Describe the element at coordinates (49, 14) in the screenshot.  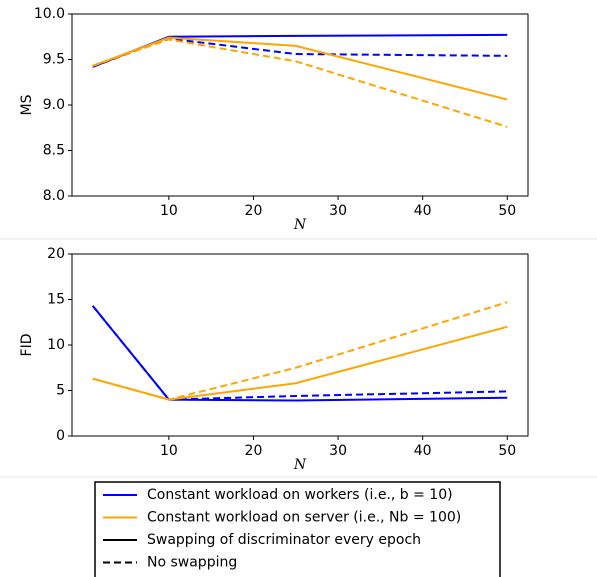
I see `y-tick-label: 10.0` at that location.